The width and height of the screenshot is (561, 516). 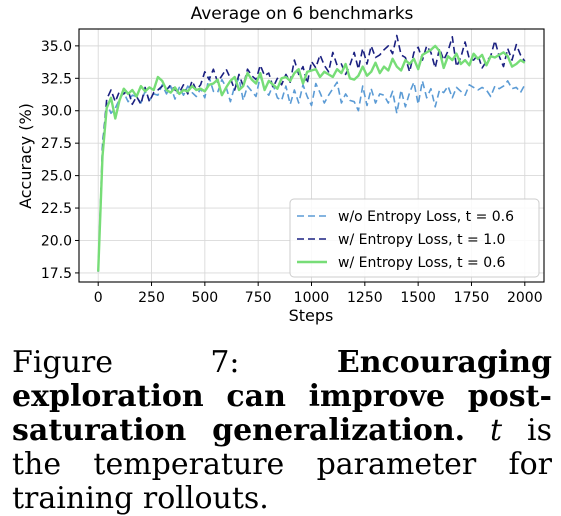 What do you see at coordinates (421, 240) in the screenshot?
I see `legend-label-2: w/ Entropy Loss, t = 1.0` at bounding box center [421, 240].